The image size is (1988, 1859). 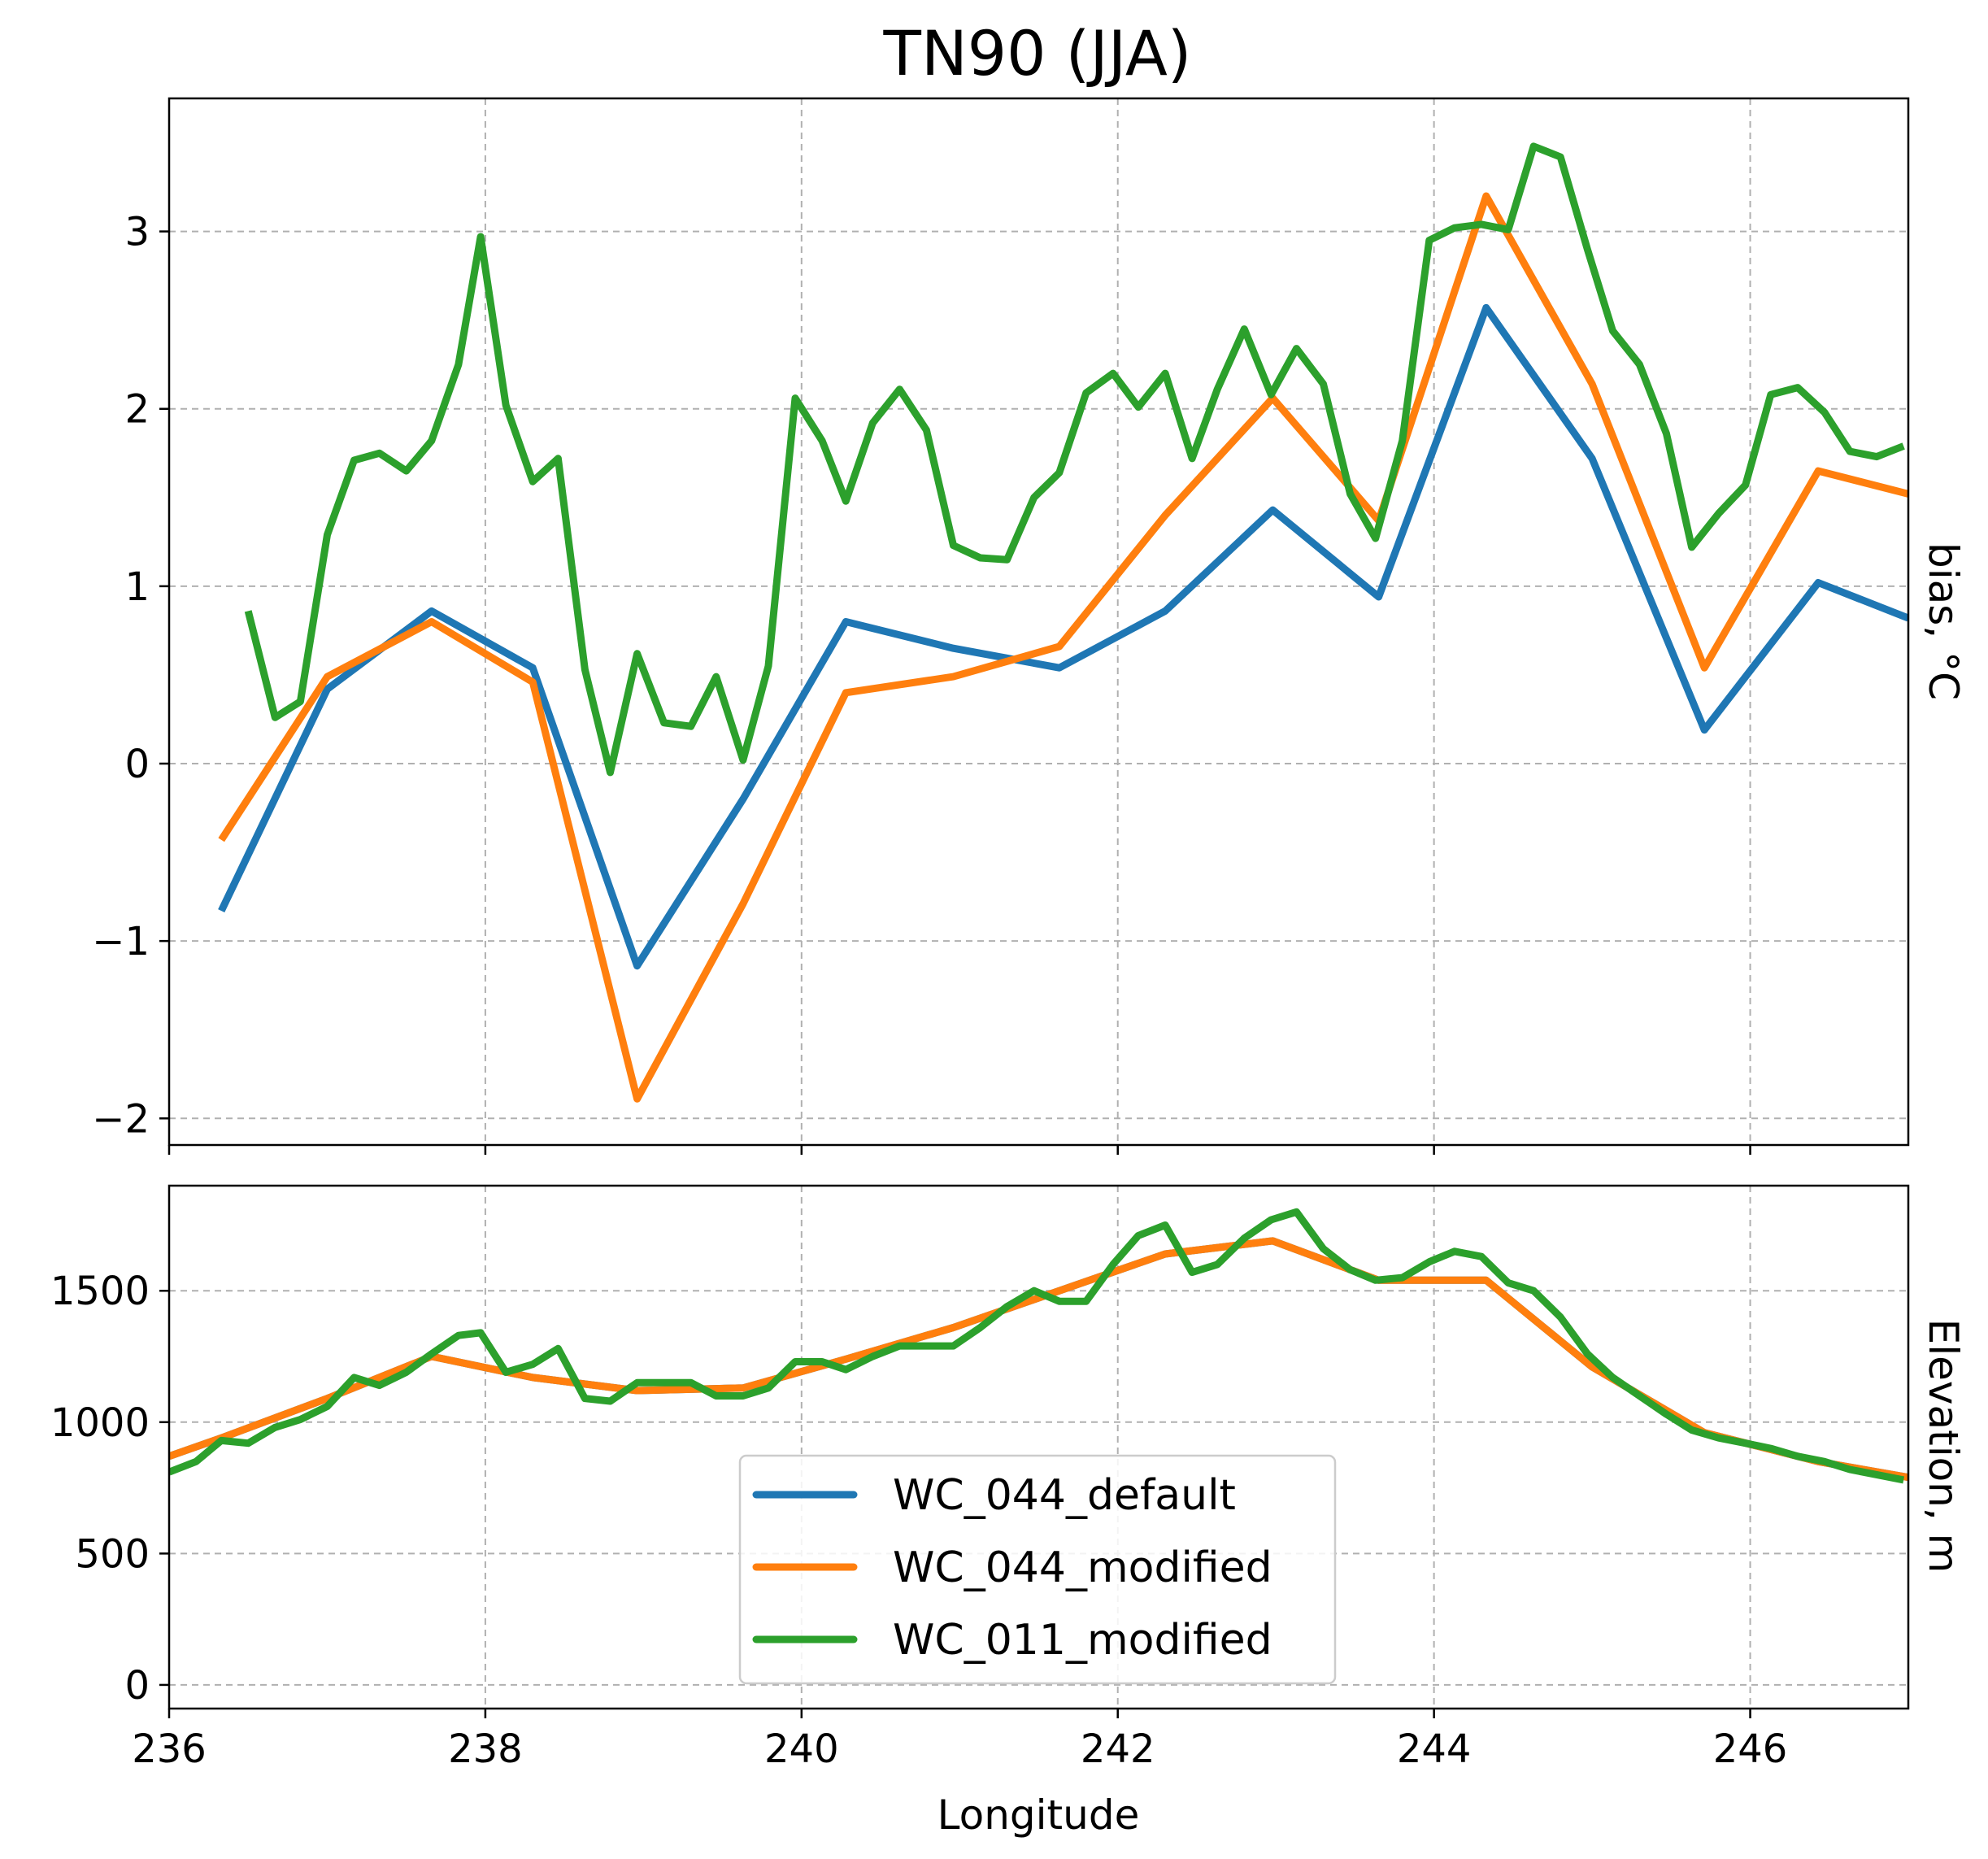 I want to click on bias-ytick-label-2: 0, so click(x=137, y=764).